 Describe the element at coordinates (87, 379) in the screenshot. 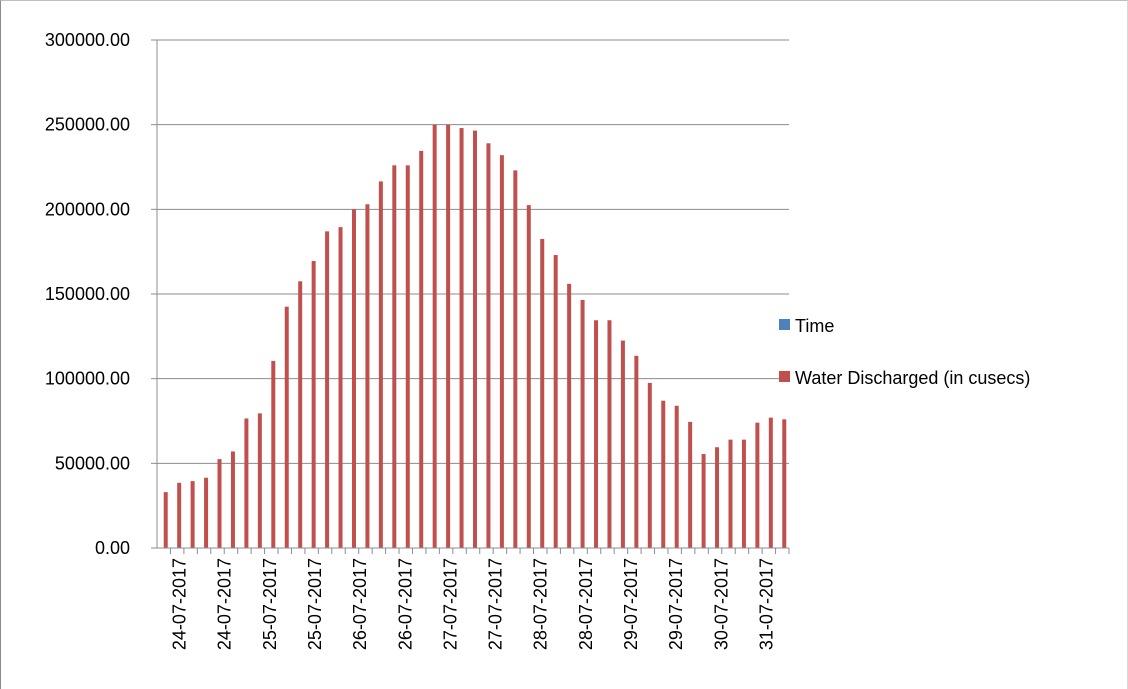

I see `y-tick-label: 100000.00` at that location.